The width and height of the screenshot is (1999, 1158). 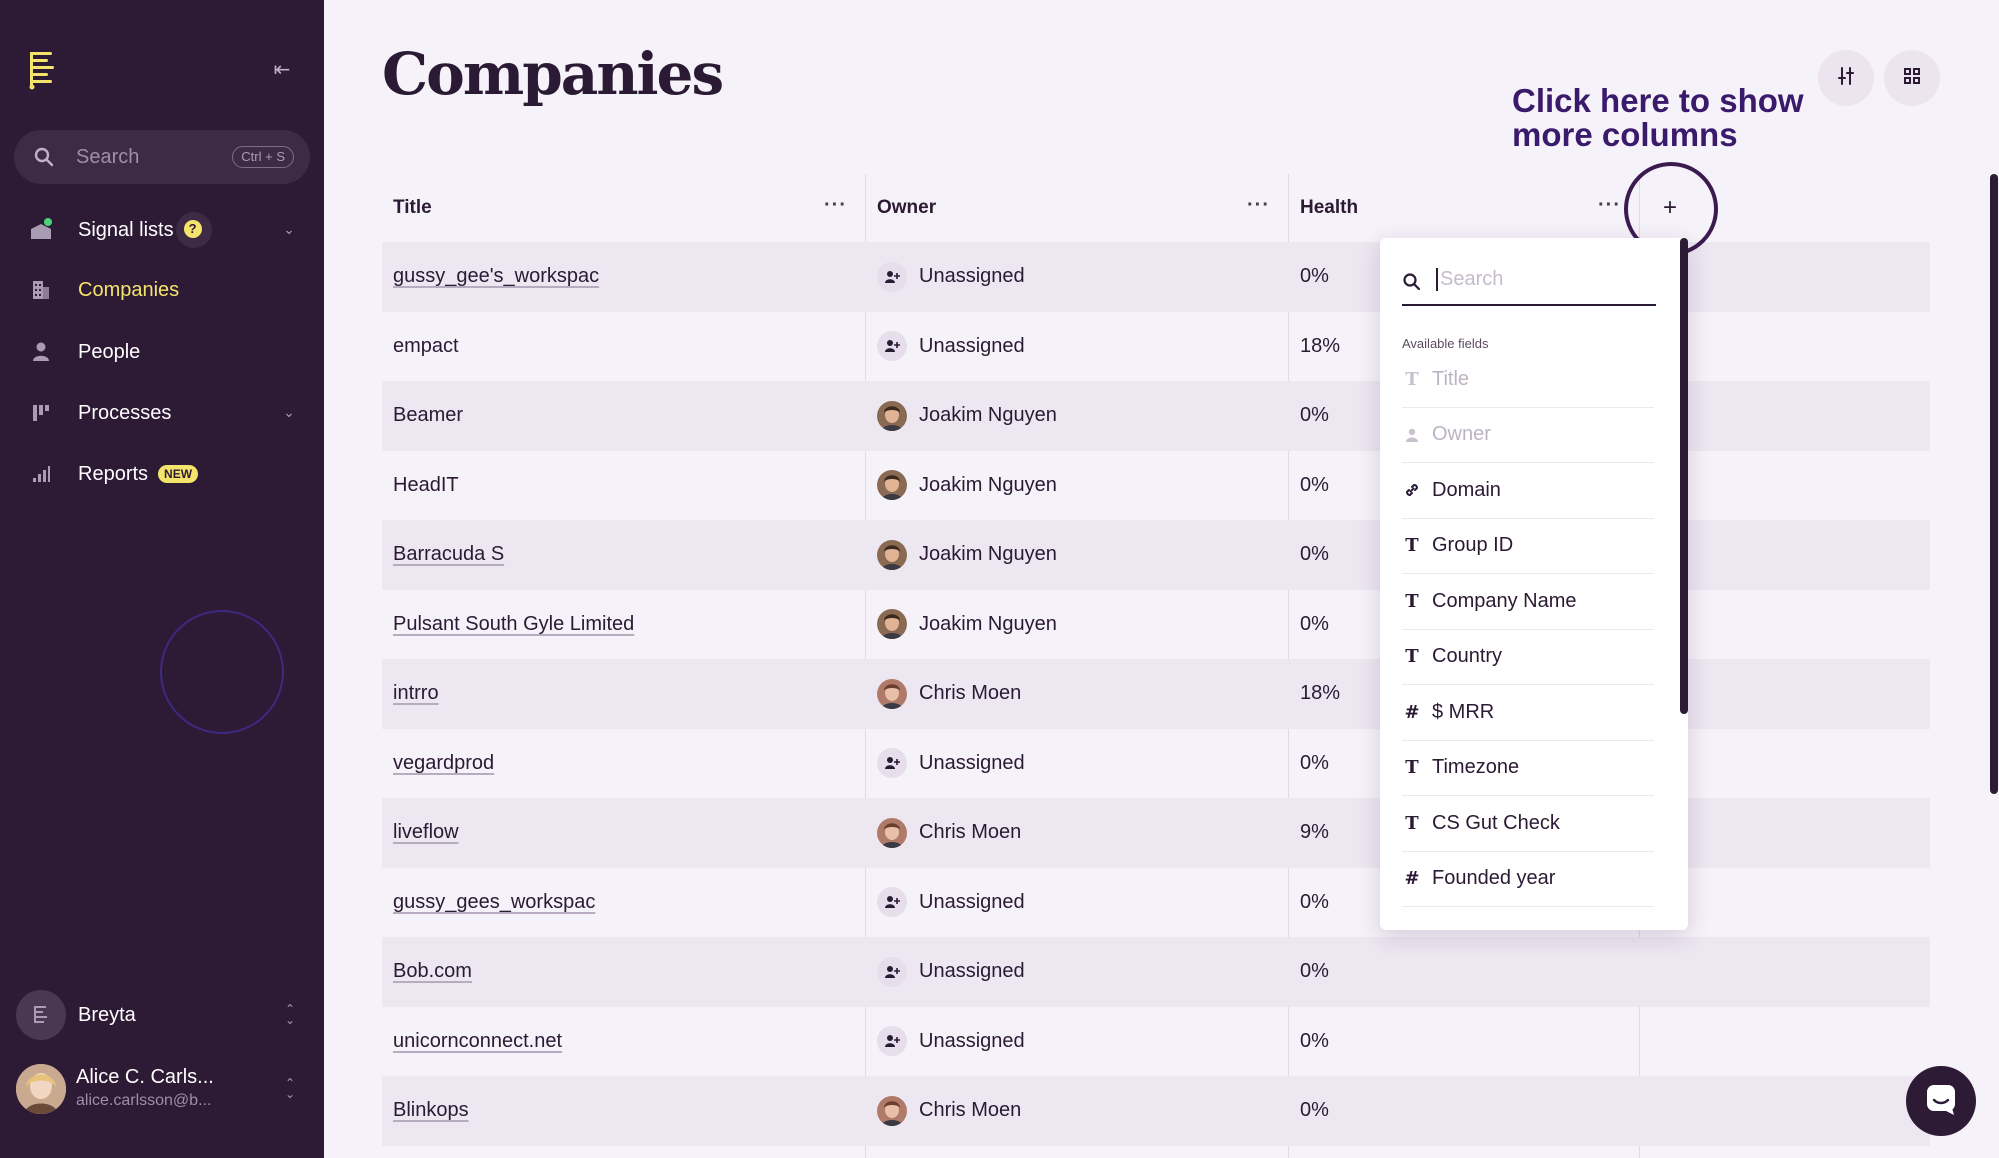 I want to click on sidebar-item-processes: Processes ⌄, so click(x=164, y=413).